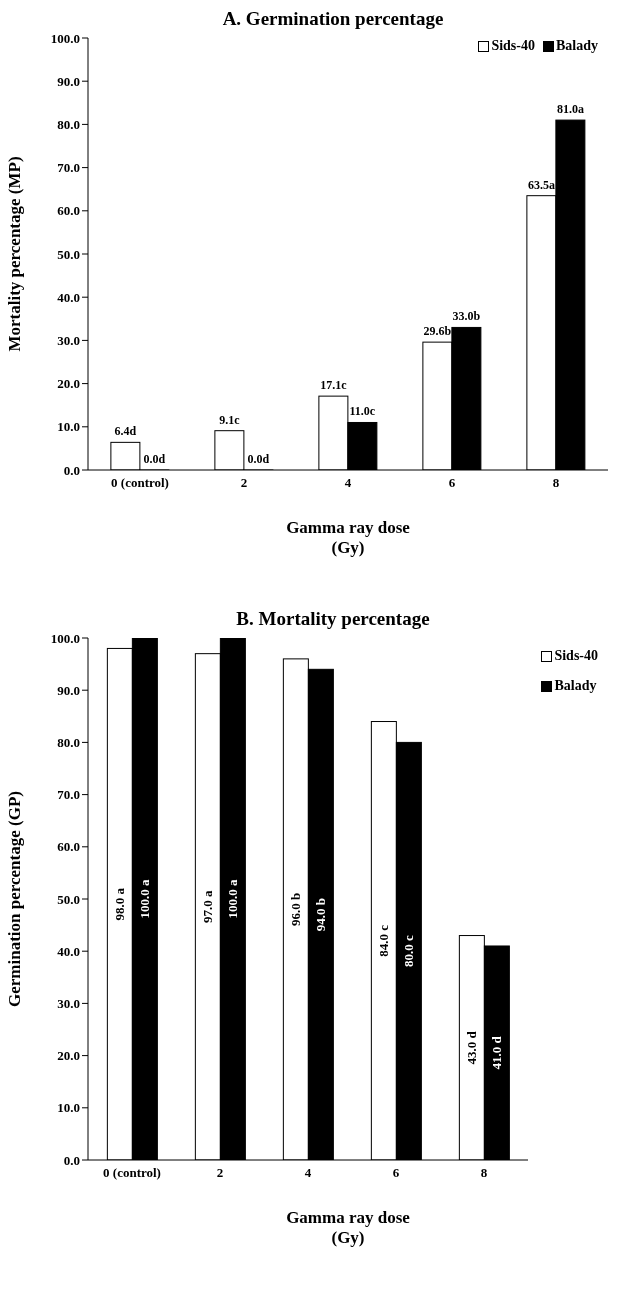  What do you see at coordinates (15, 899) in the screenshot?
I see `y-axis-title: Germination percentage (GP)` at bounding box center [15, 899].